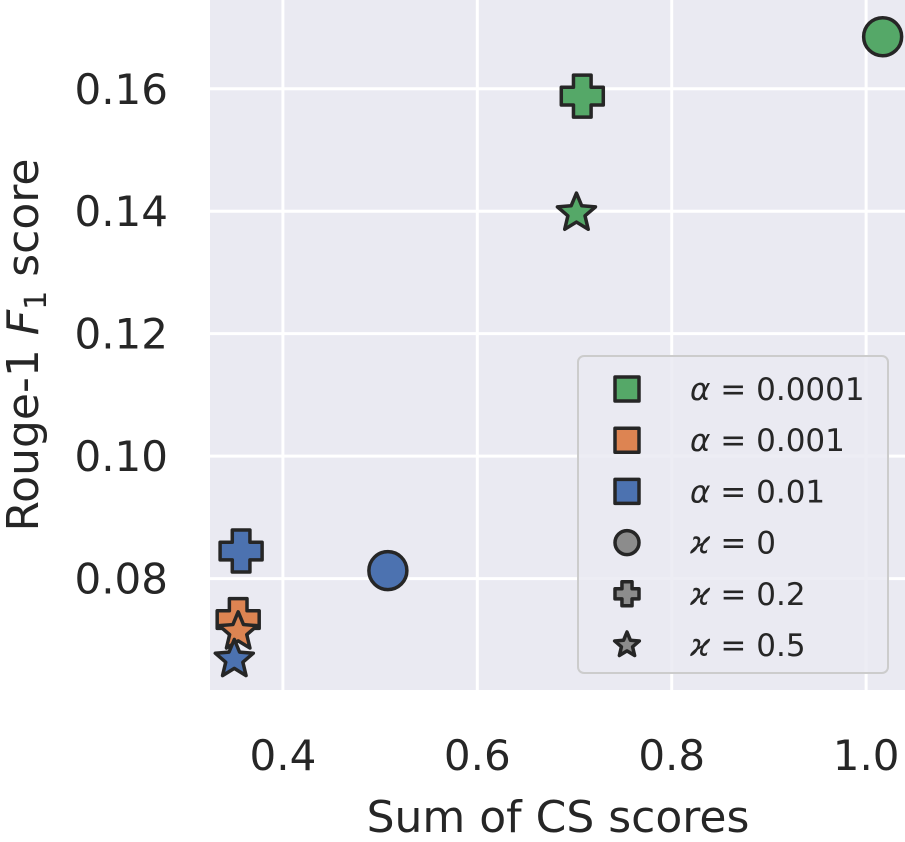 This screenshot has width=905, height=842. I want to click on legend-entry: ϰ = 0, so click(694, 544).